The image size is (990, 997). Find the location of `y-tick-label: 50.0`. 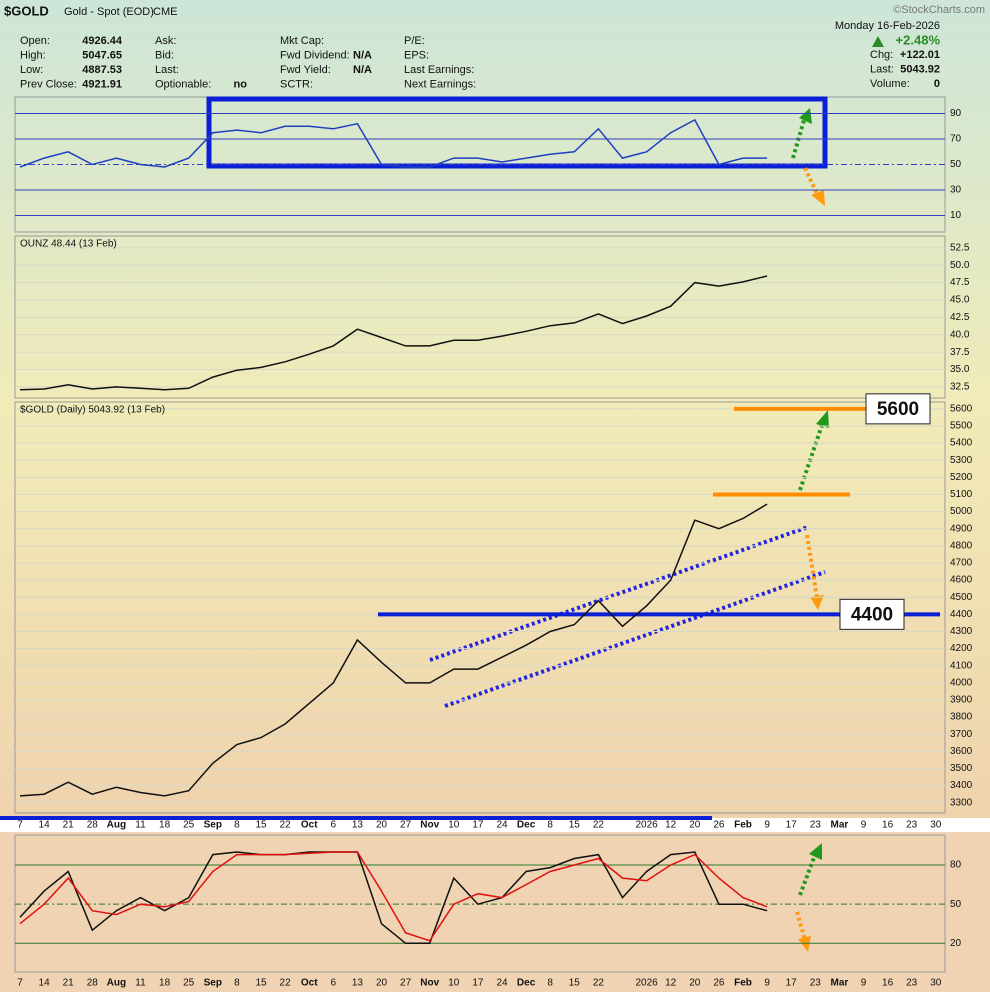

y-tick-label: 50.0 is located at coordinates (960, 265).